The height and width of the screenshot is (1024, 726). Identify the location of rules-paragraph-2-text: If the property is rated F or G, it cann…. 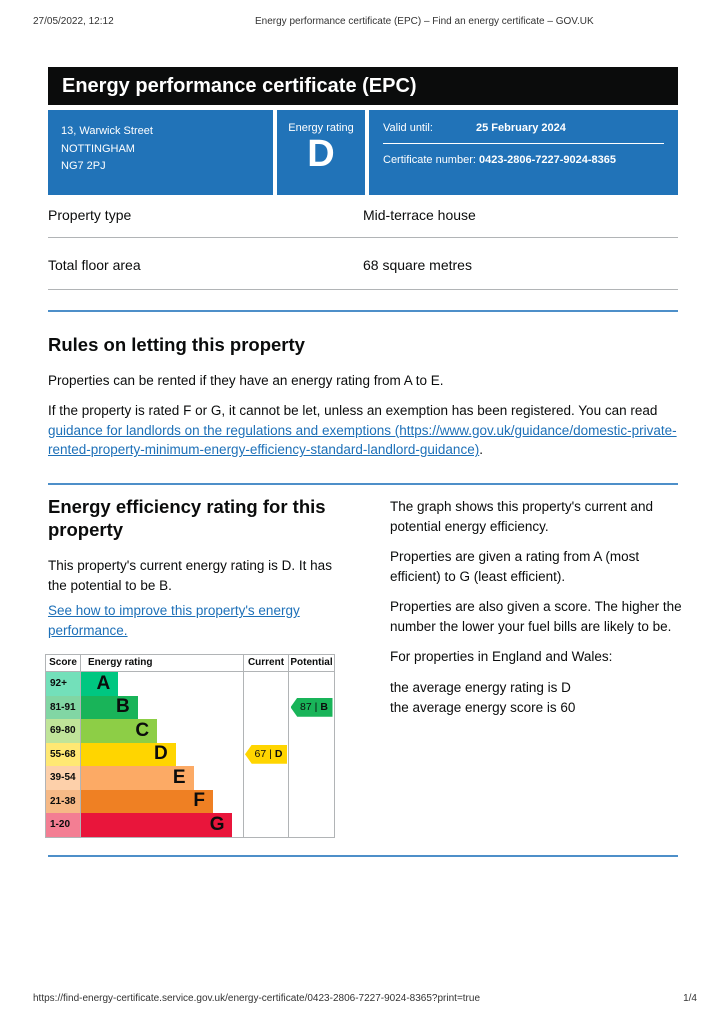
(353, 410).